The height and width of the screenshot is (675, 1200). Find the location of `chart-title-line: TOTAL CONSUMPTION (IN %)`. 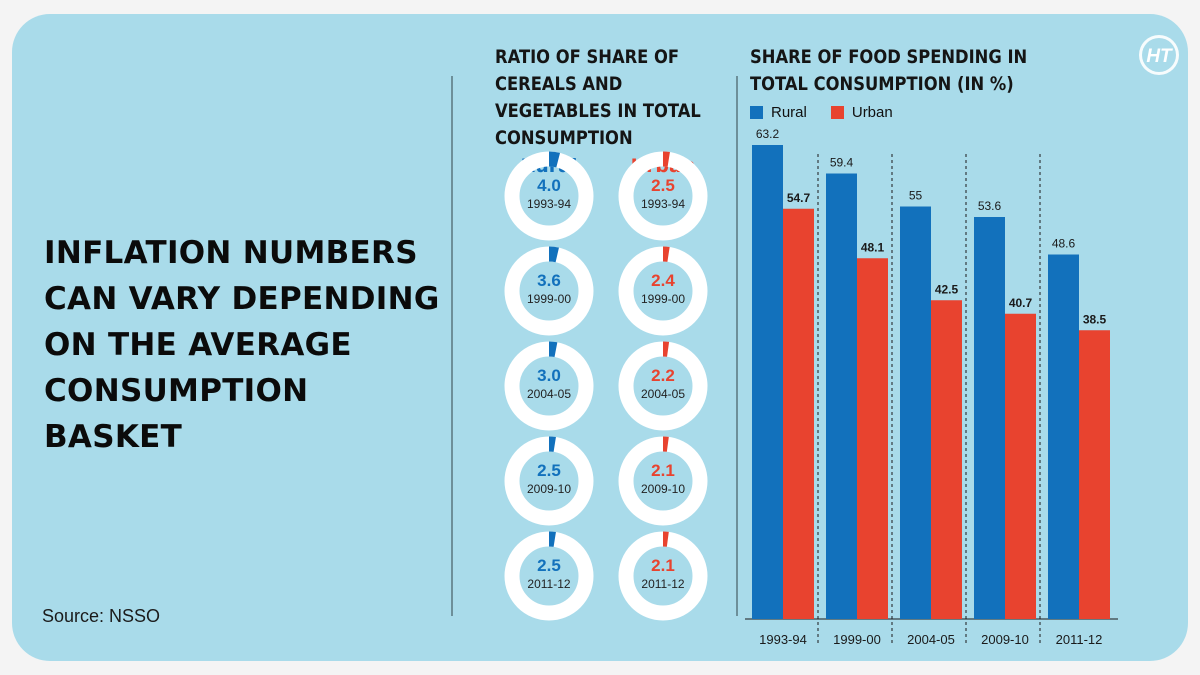

chart-title-line: TOTAL CONSUMPTION (IN %) is located at coordinates (882, 84).